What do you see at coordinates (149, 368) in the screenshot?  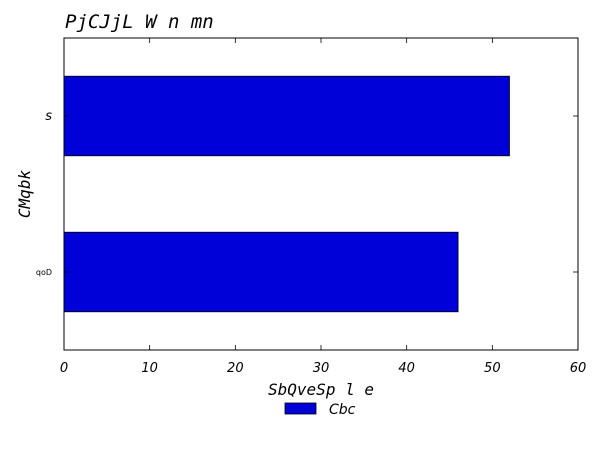 I see `x-tick-label: 10` at bounding box center [149, 368].